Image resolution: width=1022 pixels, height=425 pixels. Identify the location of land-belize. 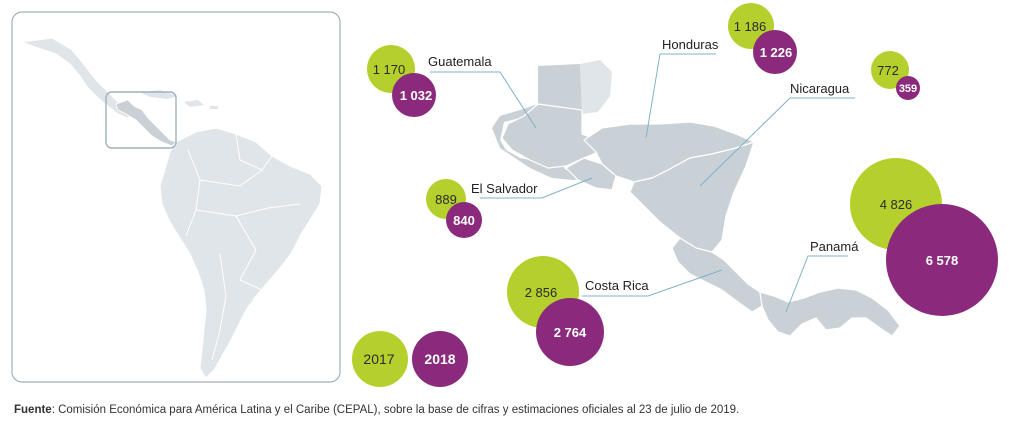
(596, 87).